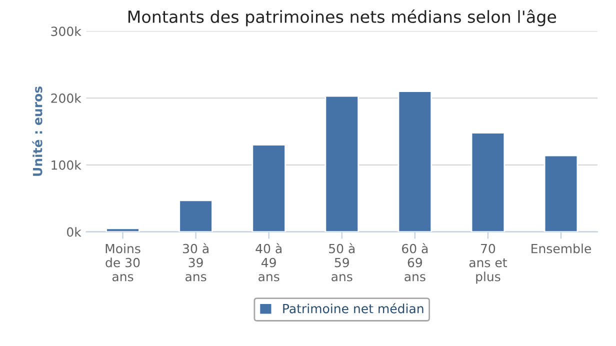 Image resolution: width=616 pixels, height=346 pixels. Describe the element at coordinates (342, 262) in the screenshot. I see `x-tick-label: 50 à 59 ans` at that location.